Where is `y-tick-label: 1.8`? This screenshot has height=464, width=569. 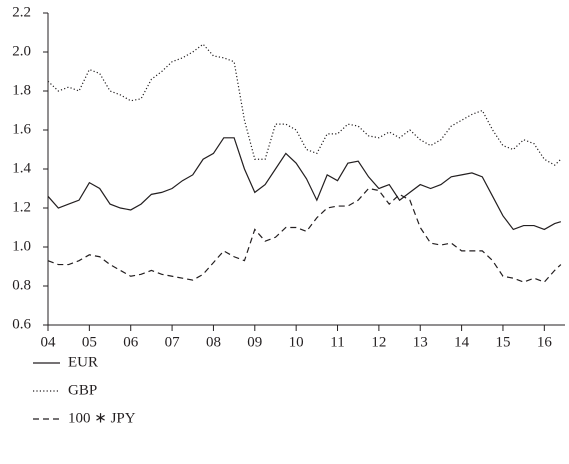
y-tick-label: 1.8 is located at coordinates (21, 90).